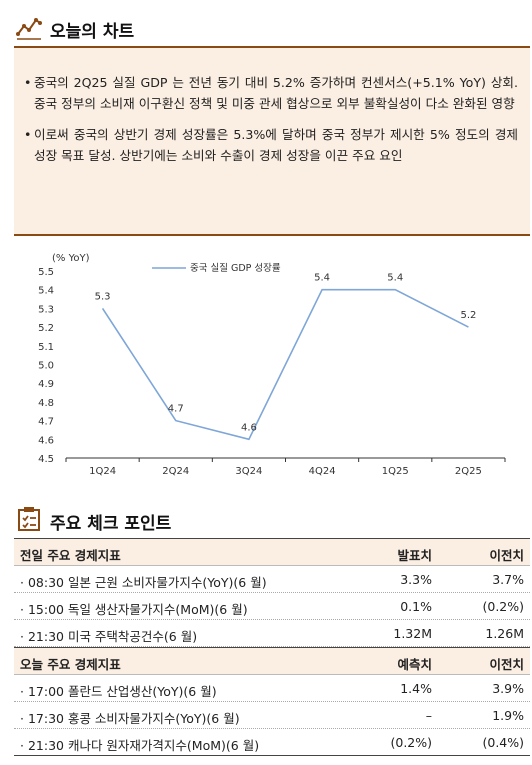 The width and height of the screenshot is (532, 765). I want to click on x-tick-label: 2Q25, so click(468, 471).